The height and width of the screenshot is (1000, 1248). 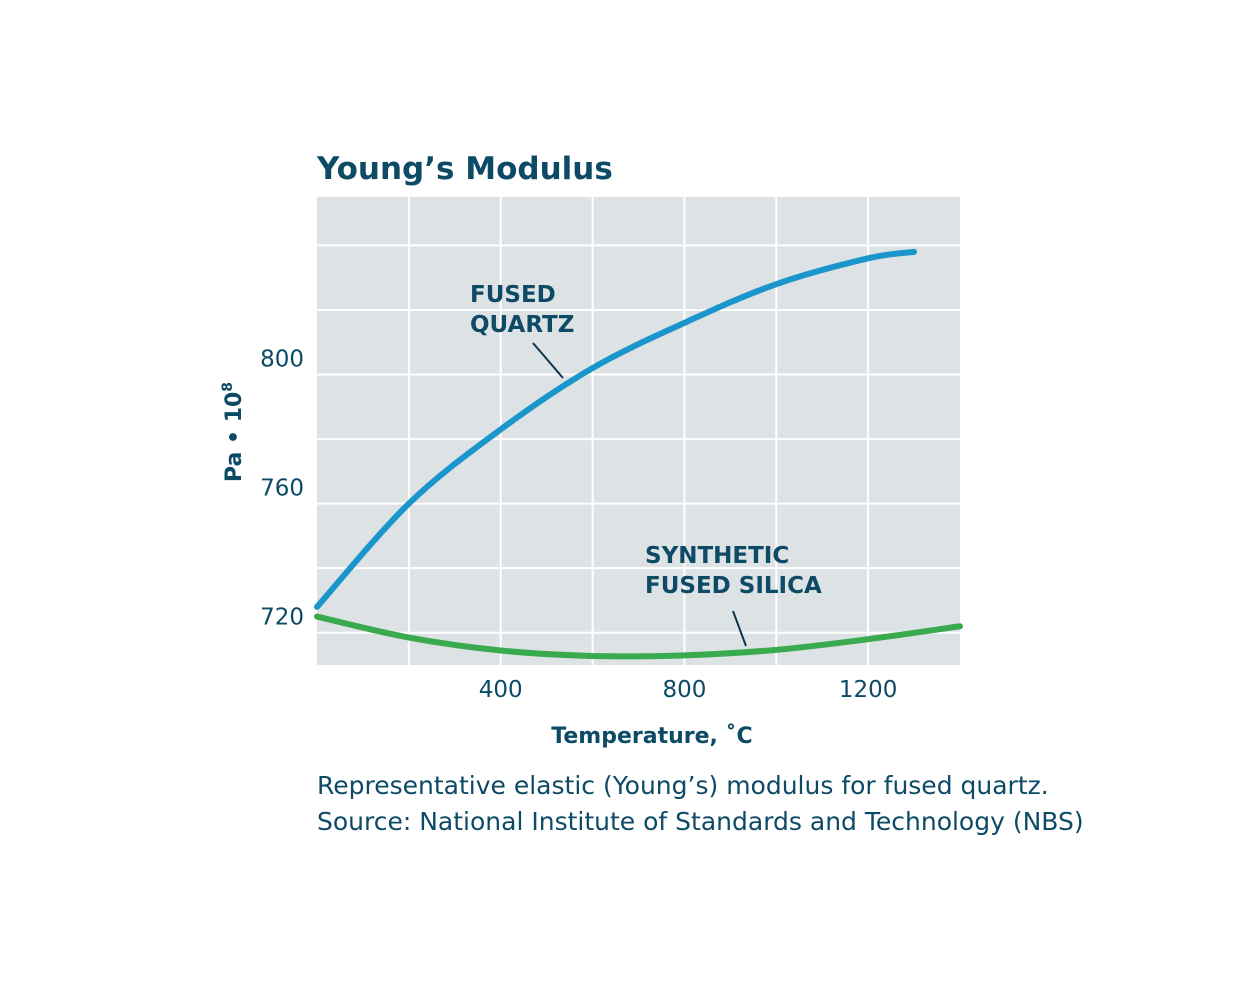 I want to click on x-tick-label: 1200, so click(x=868, y=690).